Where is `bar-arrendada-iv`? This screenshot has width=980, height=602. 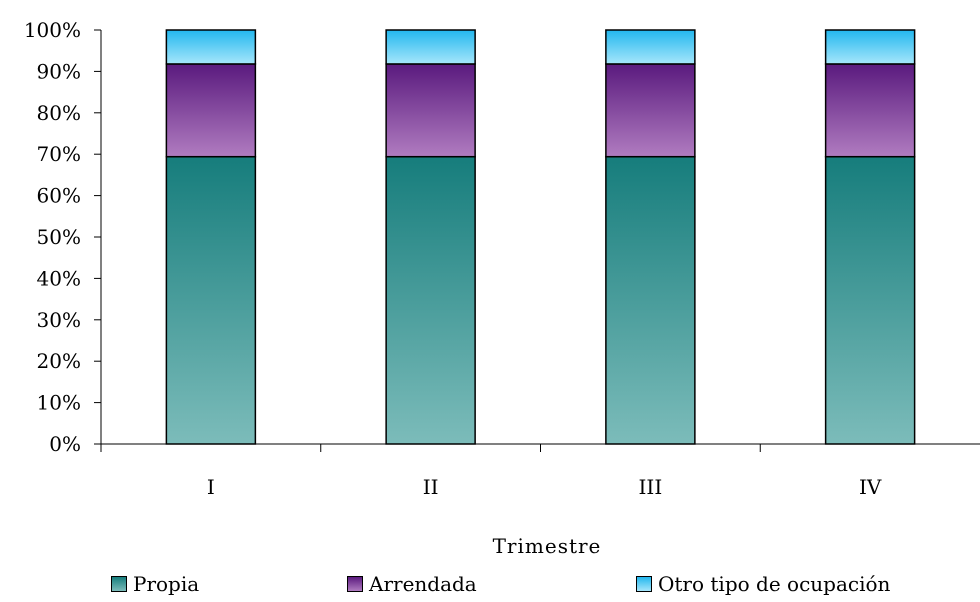 bar-arrendada-iv is located at coordinates (870, 110).